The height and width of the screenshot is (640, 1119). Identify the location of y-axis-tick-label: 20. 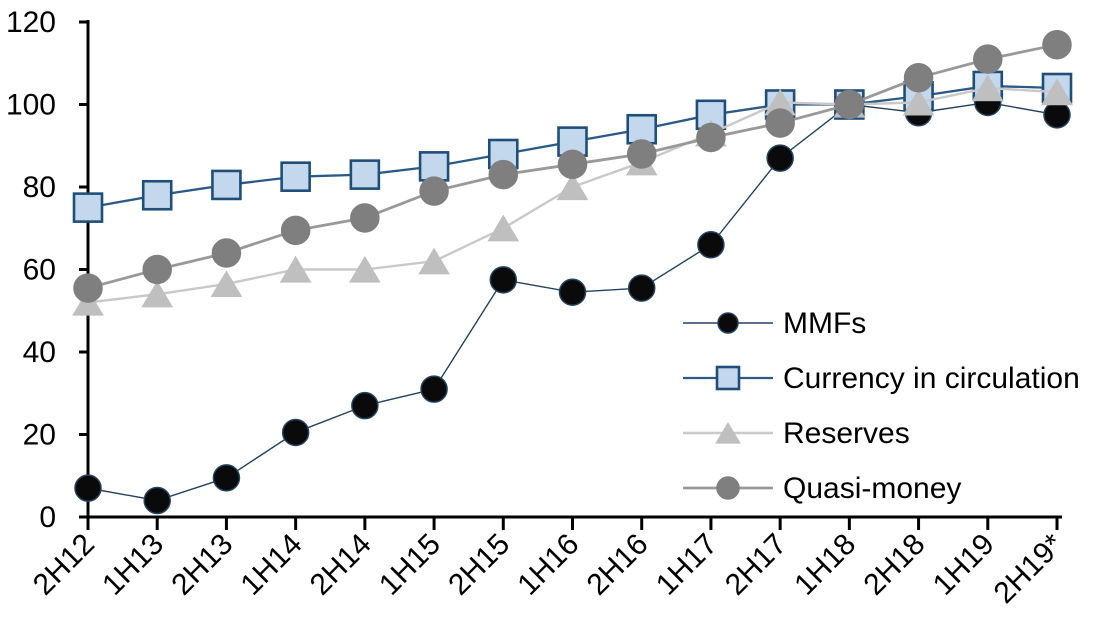
(39, 435).